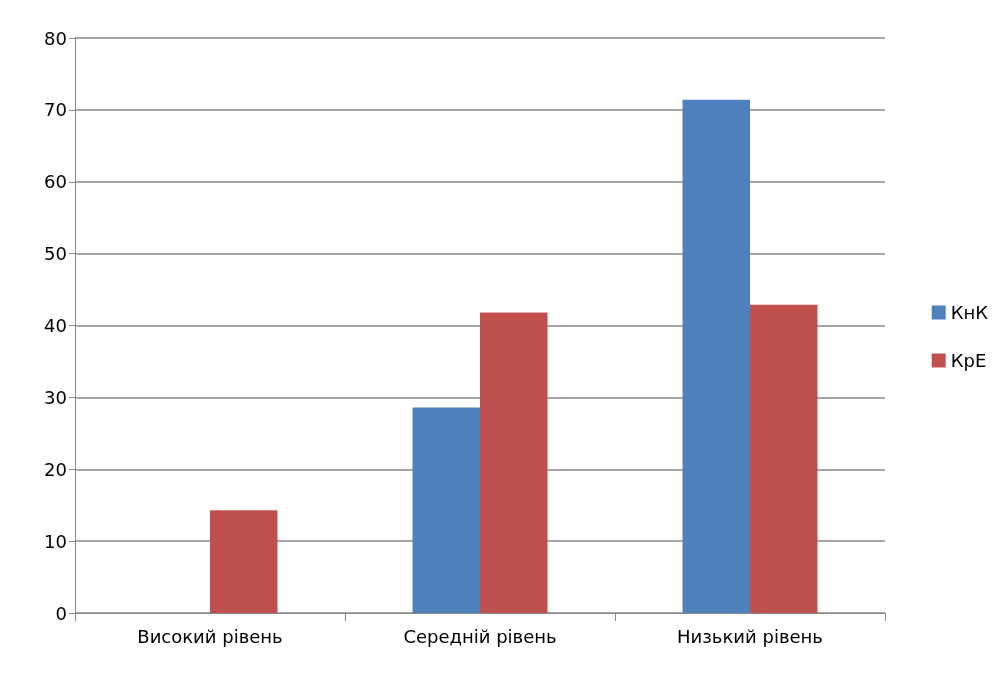 This screenshot has width=1003, height=673. I want to click on legend-label: КнК, so click(969, 312).